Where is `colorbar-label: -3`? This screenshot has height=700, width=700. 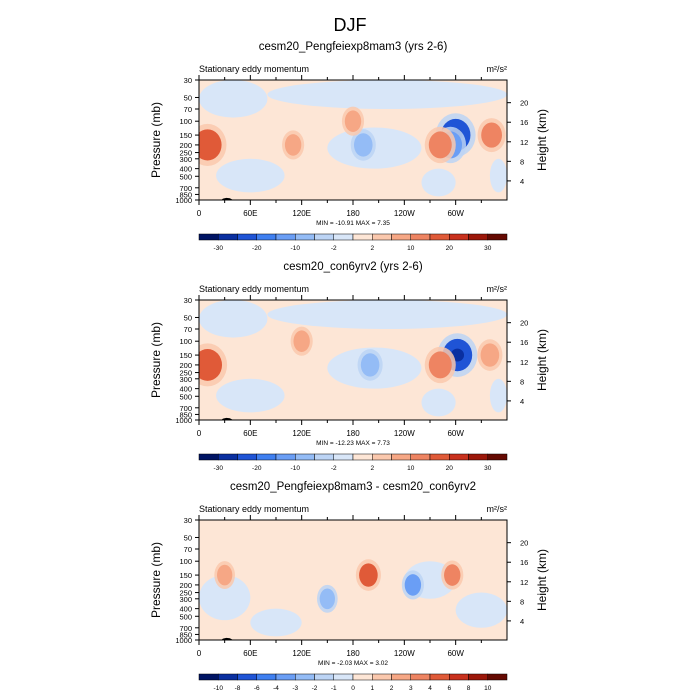
colorbar-label: -3 is located at coordinates (295, 688).